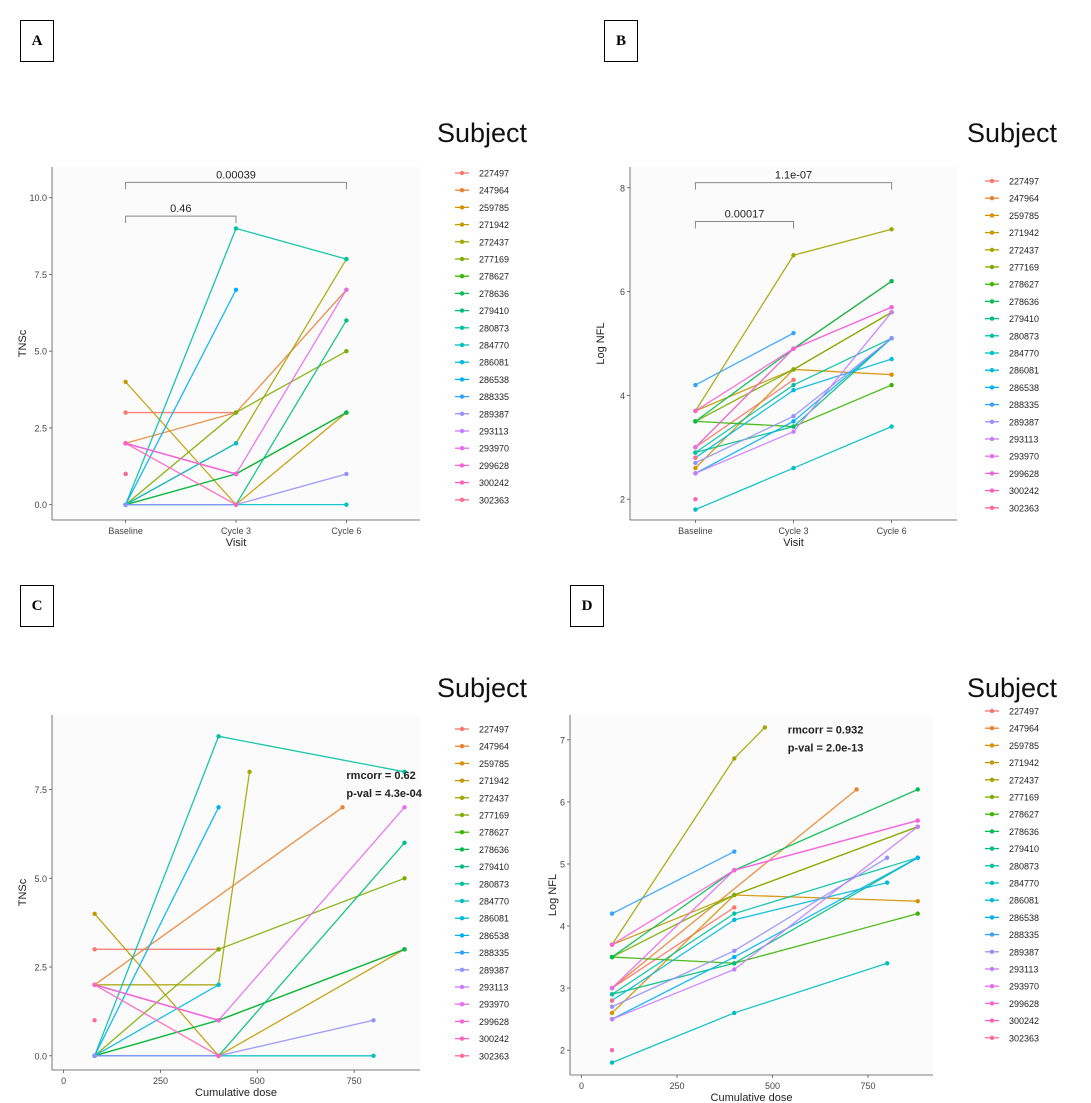  I want to click on correlation-annotation: p-val = 4.3e-04, so click(384, 794).